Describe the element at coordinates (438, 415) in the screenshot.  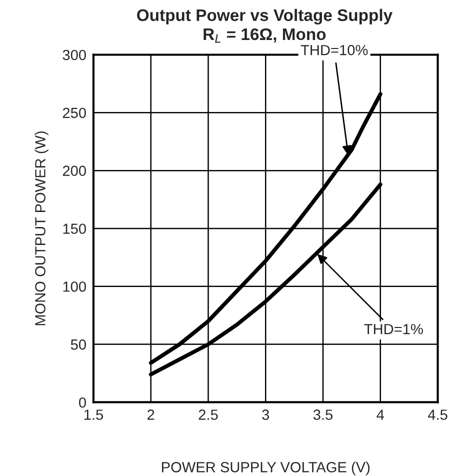
I see `x-tick-label: 4.5` at that location.